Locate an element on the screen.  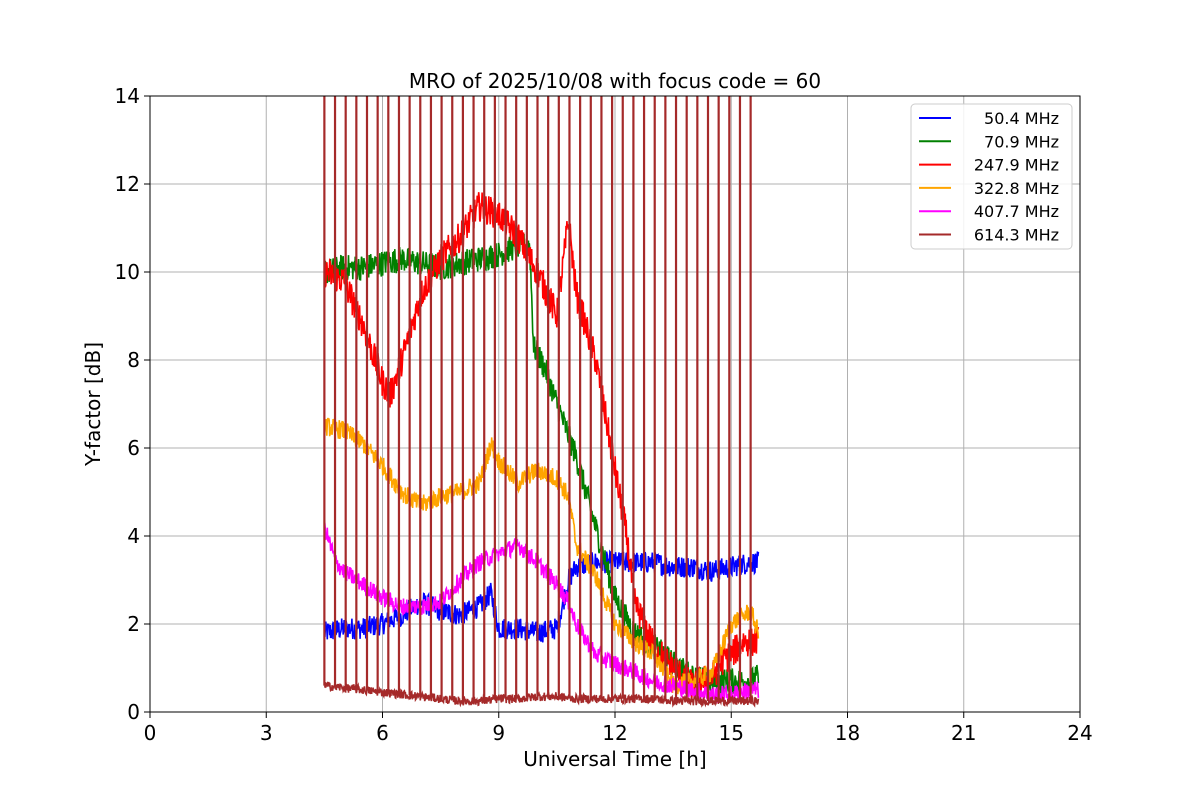
y-tick-label: 8 is located at coordinates (133, 360).